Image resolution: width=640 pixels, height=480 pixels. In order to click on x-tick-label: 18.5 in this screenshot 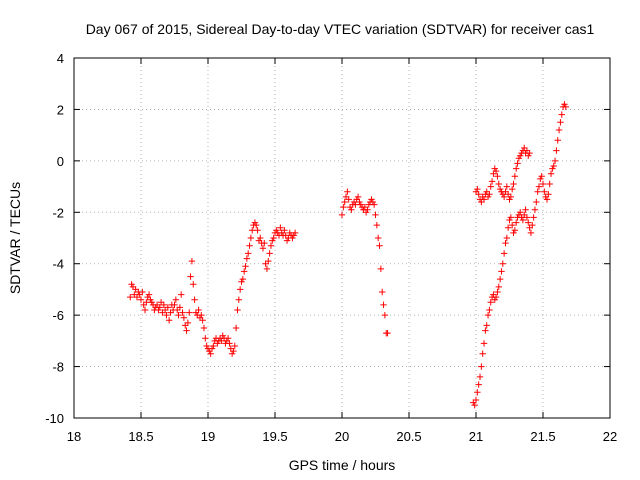, I will do `click(140, 436)`.